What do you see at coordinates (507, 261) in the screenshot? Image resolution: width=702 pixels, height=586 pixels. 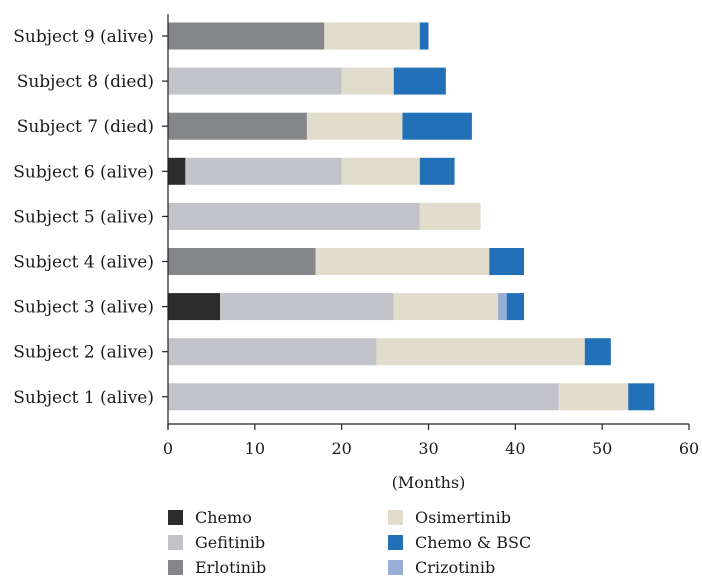 I see `bar-segment-subject-4-alive-chemo-bsc` at bounding box center [507, 261].